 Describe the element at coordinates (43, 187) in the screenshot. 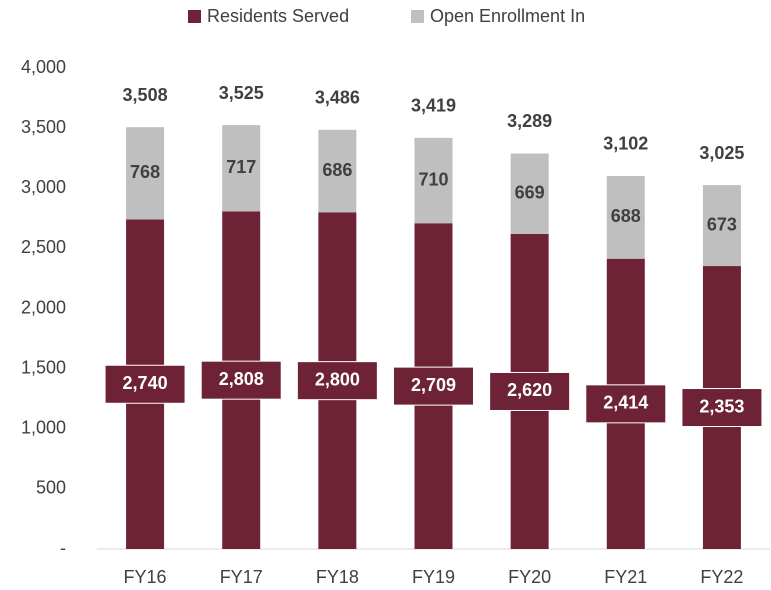

I see `y-tick-label: 3,000` at that location.